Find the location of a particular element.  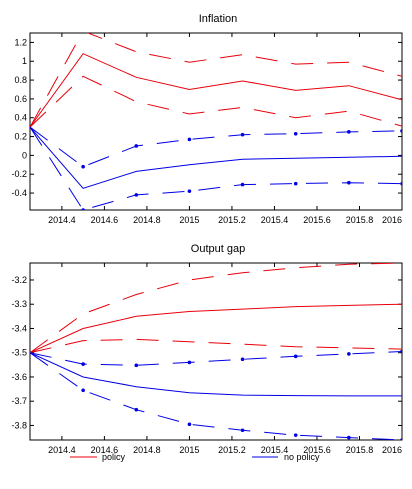

chart-1-x-tick-label: 2014.4 is located at coordinates (62, 220).